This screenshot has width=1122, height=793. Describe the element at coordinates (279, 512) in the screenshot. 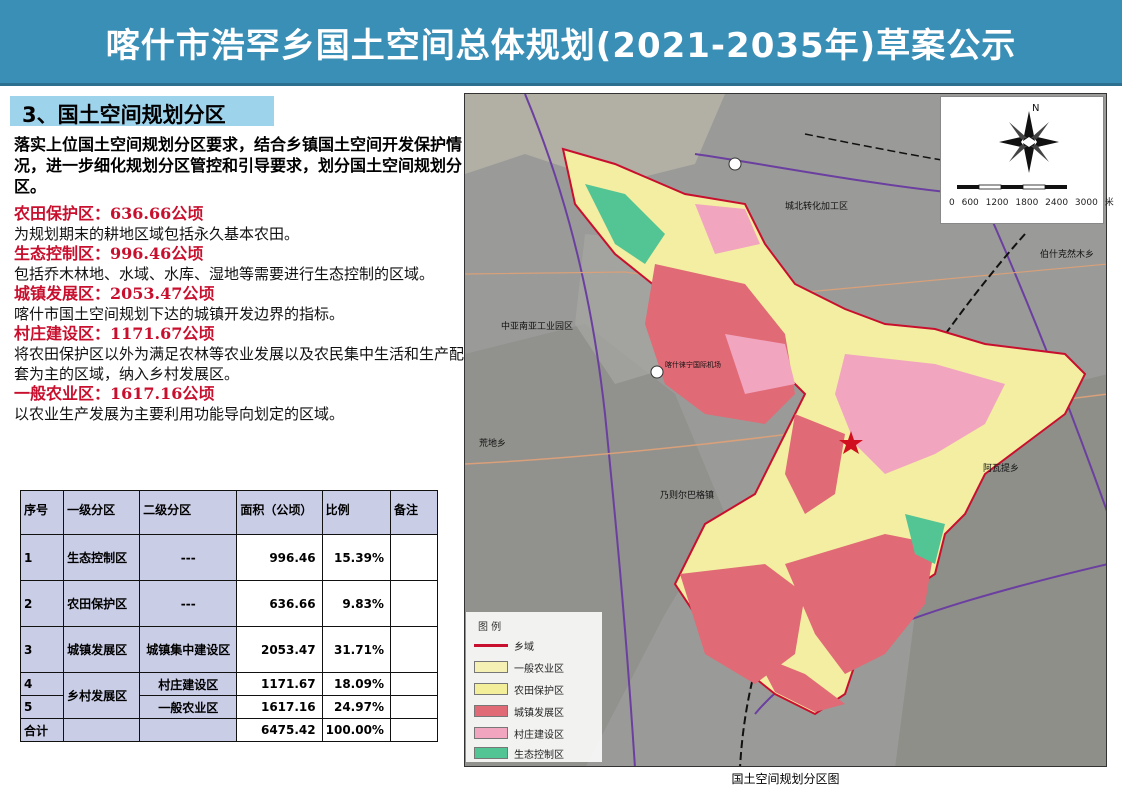

I see `header-area: 面积（公顷）` at that location.